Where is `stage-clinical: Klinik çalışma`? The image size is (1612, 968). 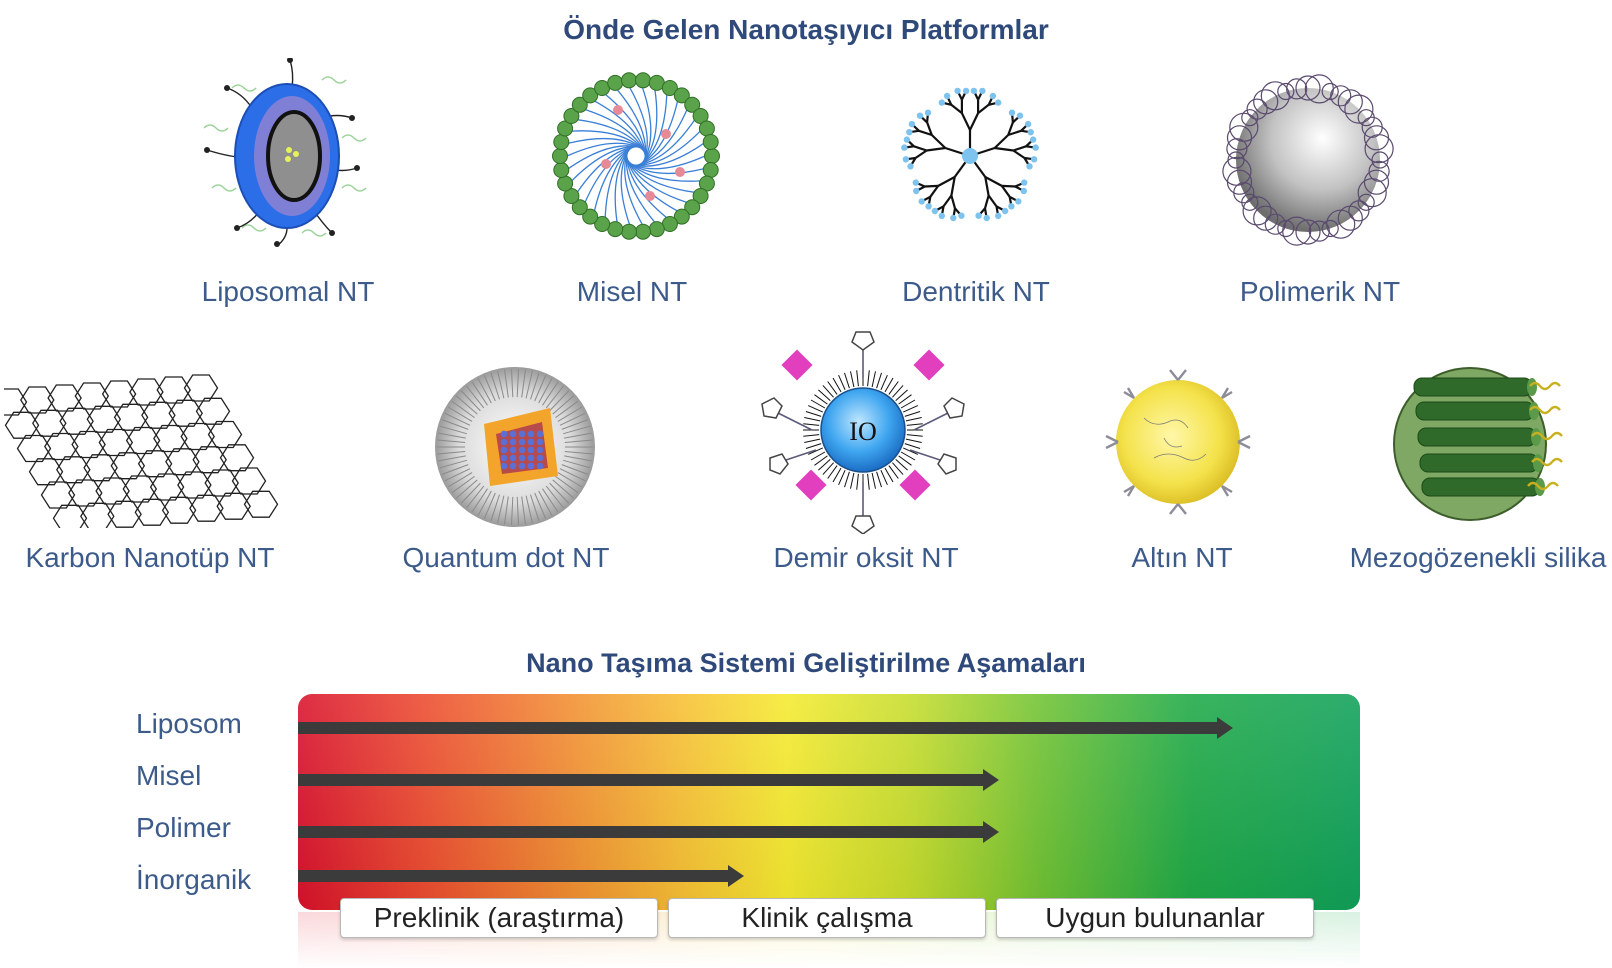
stage-clinical: Klinik çalışma is located at coordinates (827, 918).